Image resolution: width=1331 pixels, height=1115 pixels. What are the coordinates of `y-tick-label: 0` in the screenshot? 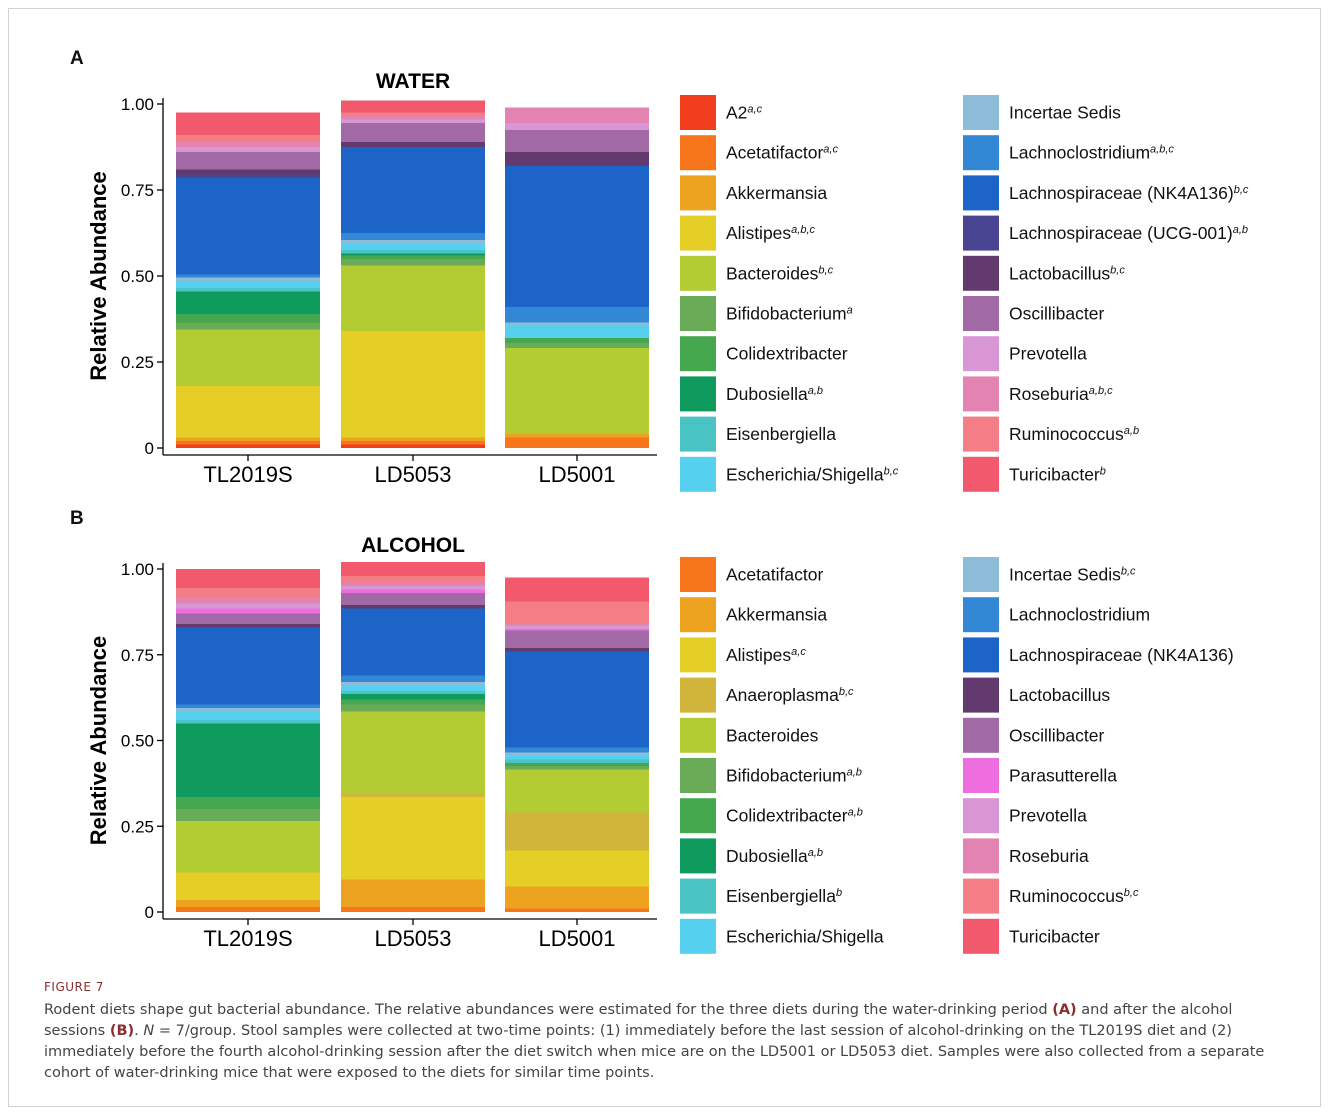 It's located at (149, 912).